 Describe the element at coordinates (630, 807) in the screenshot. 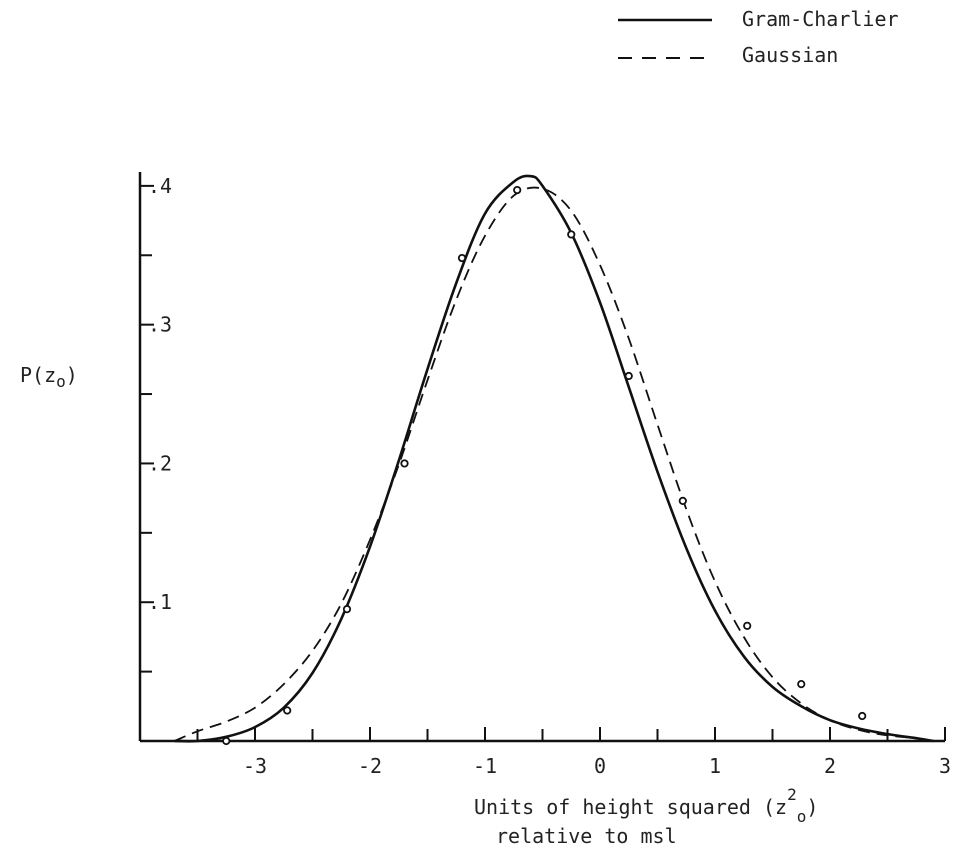

I see `x-axis-title-prefix: Units of height squared (z` at that location.